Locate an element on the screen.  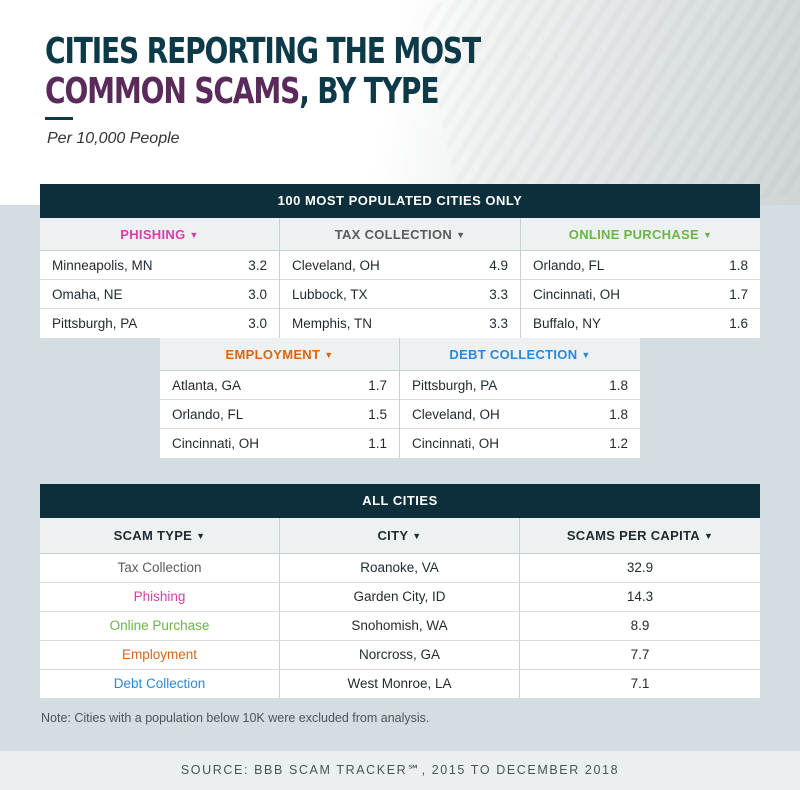
city-value: 1.2 is located at coordinates (618, 443).